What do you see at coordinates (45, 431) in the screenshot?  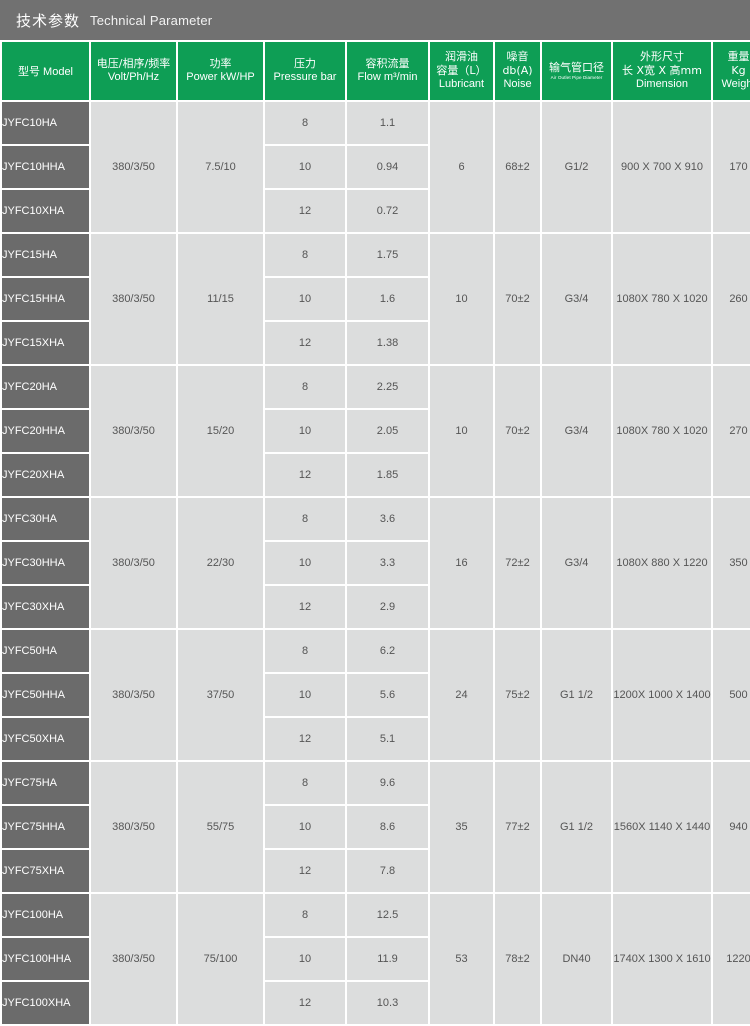 I see `cell-model: JYFC20HHA` at bounding box center [45, 431].